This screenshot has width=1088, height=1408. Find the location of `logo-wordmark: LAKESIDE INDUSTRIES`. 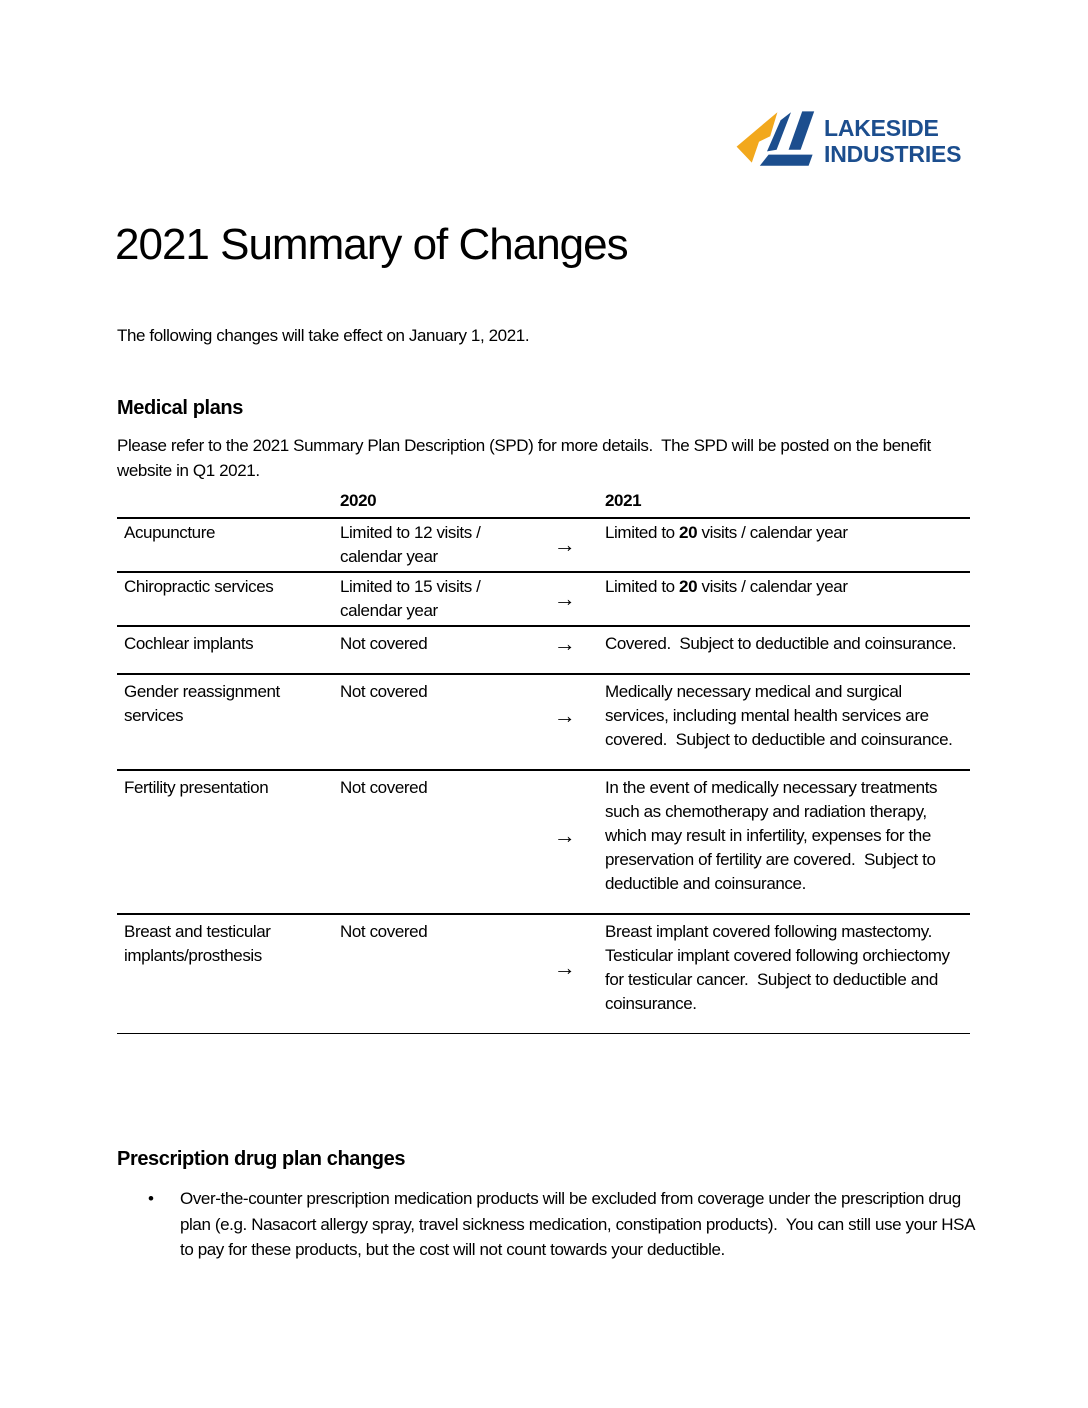

logo-wordmark: LAKESIDE INDUSTRIES is located at coordinates (892, 141).